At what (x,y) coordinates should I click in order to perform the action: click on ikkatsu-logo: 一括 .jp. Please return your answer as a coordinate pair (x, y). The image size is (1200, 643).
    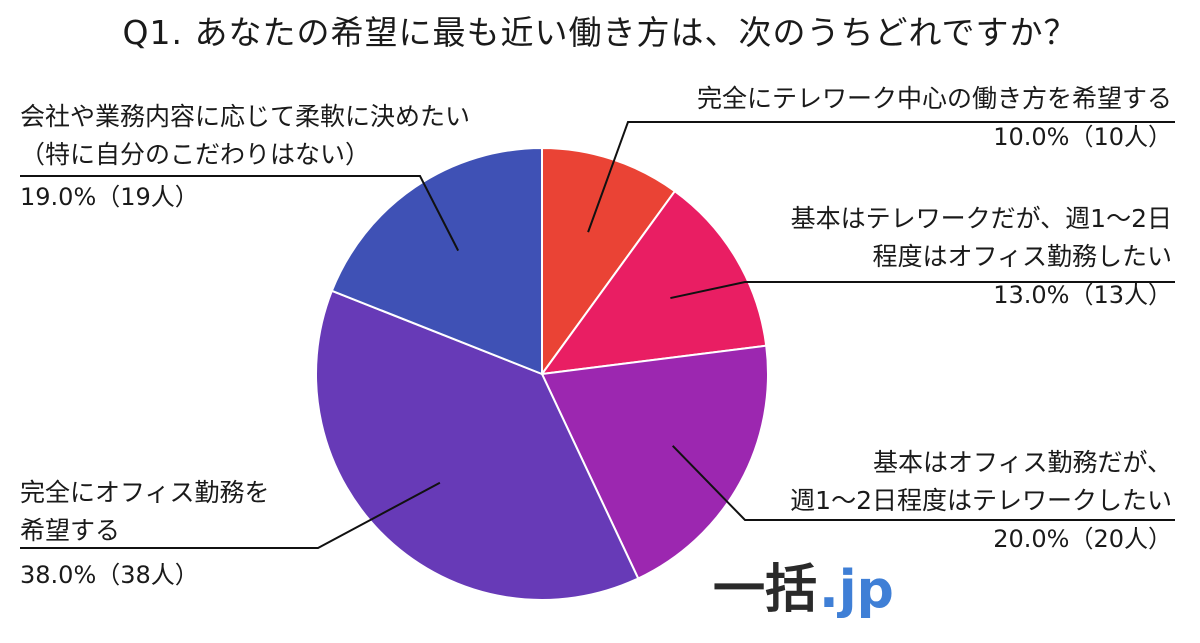
    Looking at the image, I should click on (808, 590).